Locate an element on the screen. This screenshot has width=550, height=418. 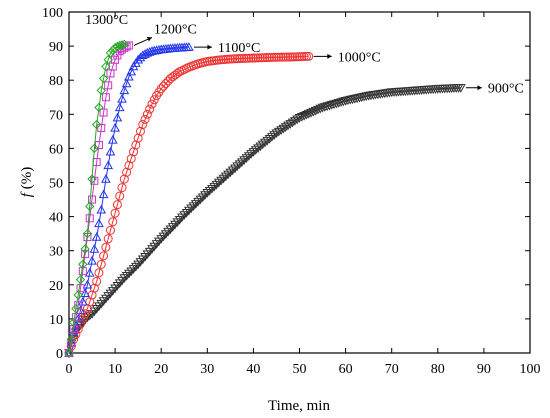
x-tick-label: 100 is located at coordinates (530, 369).